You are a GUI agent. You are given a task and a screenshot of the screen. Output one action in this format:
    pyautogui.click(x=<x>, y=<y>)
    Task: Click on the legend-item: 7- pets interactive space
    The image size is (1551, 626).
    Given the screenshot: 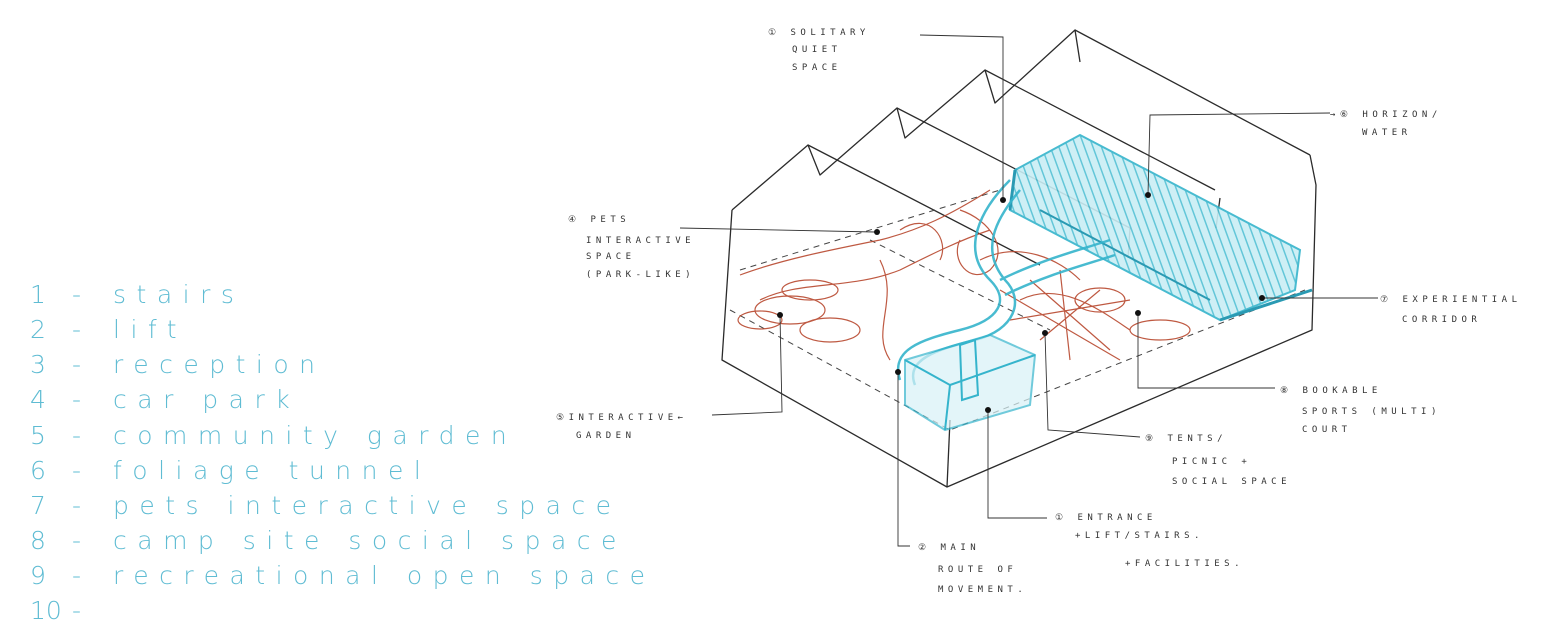 What is the action you would take?
    pyautogui.click(x=326, y=505)
    